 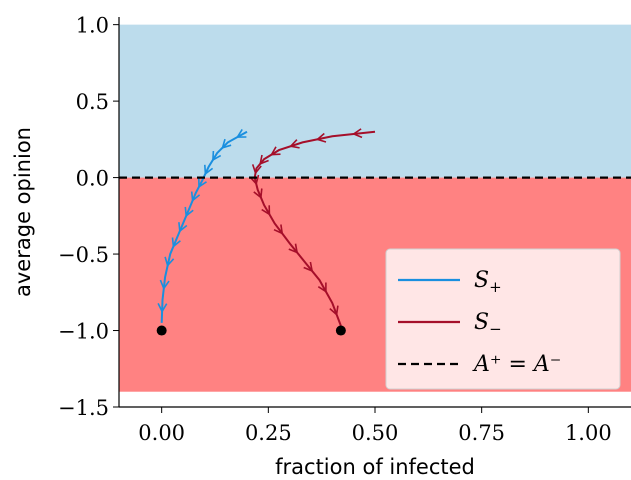 What do you see at coordinates (83, 332) in the screenshot?
I see `y-tick-label: −1.0` at bounding box center [83, 332].